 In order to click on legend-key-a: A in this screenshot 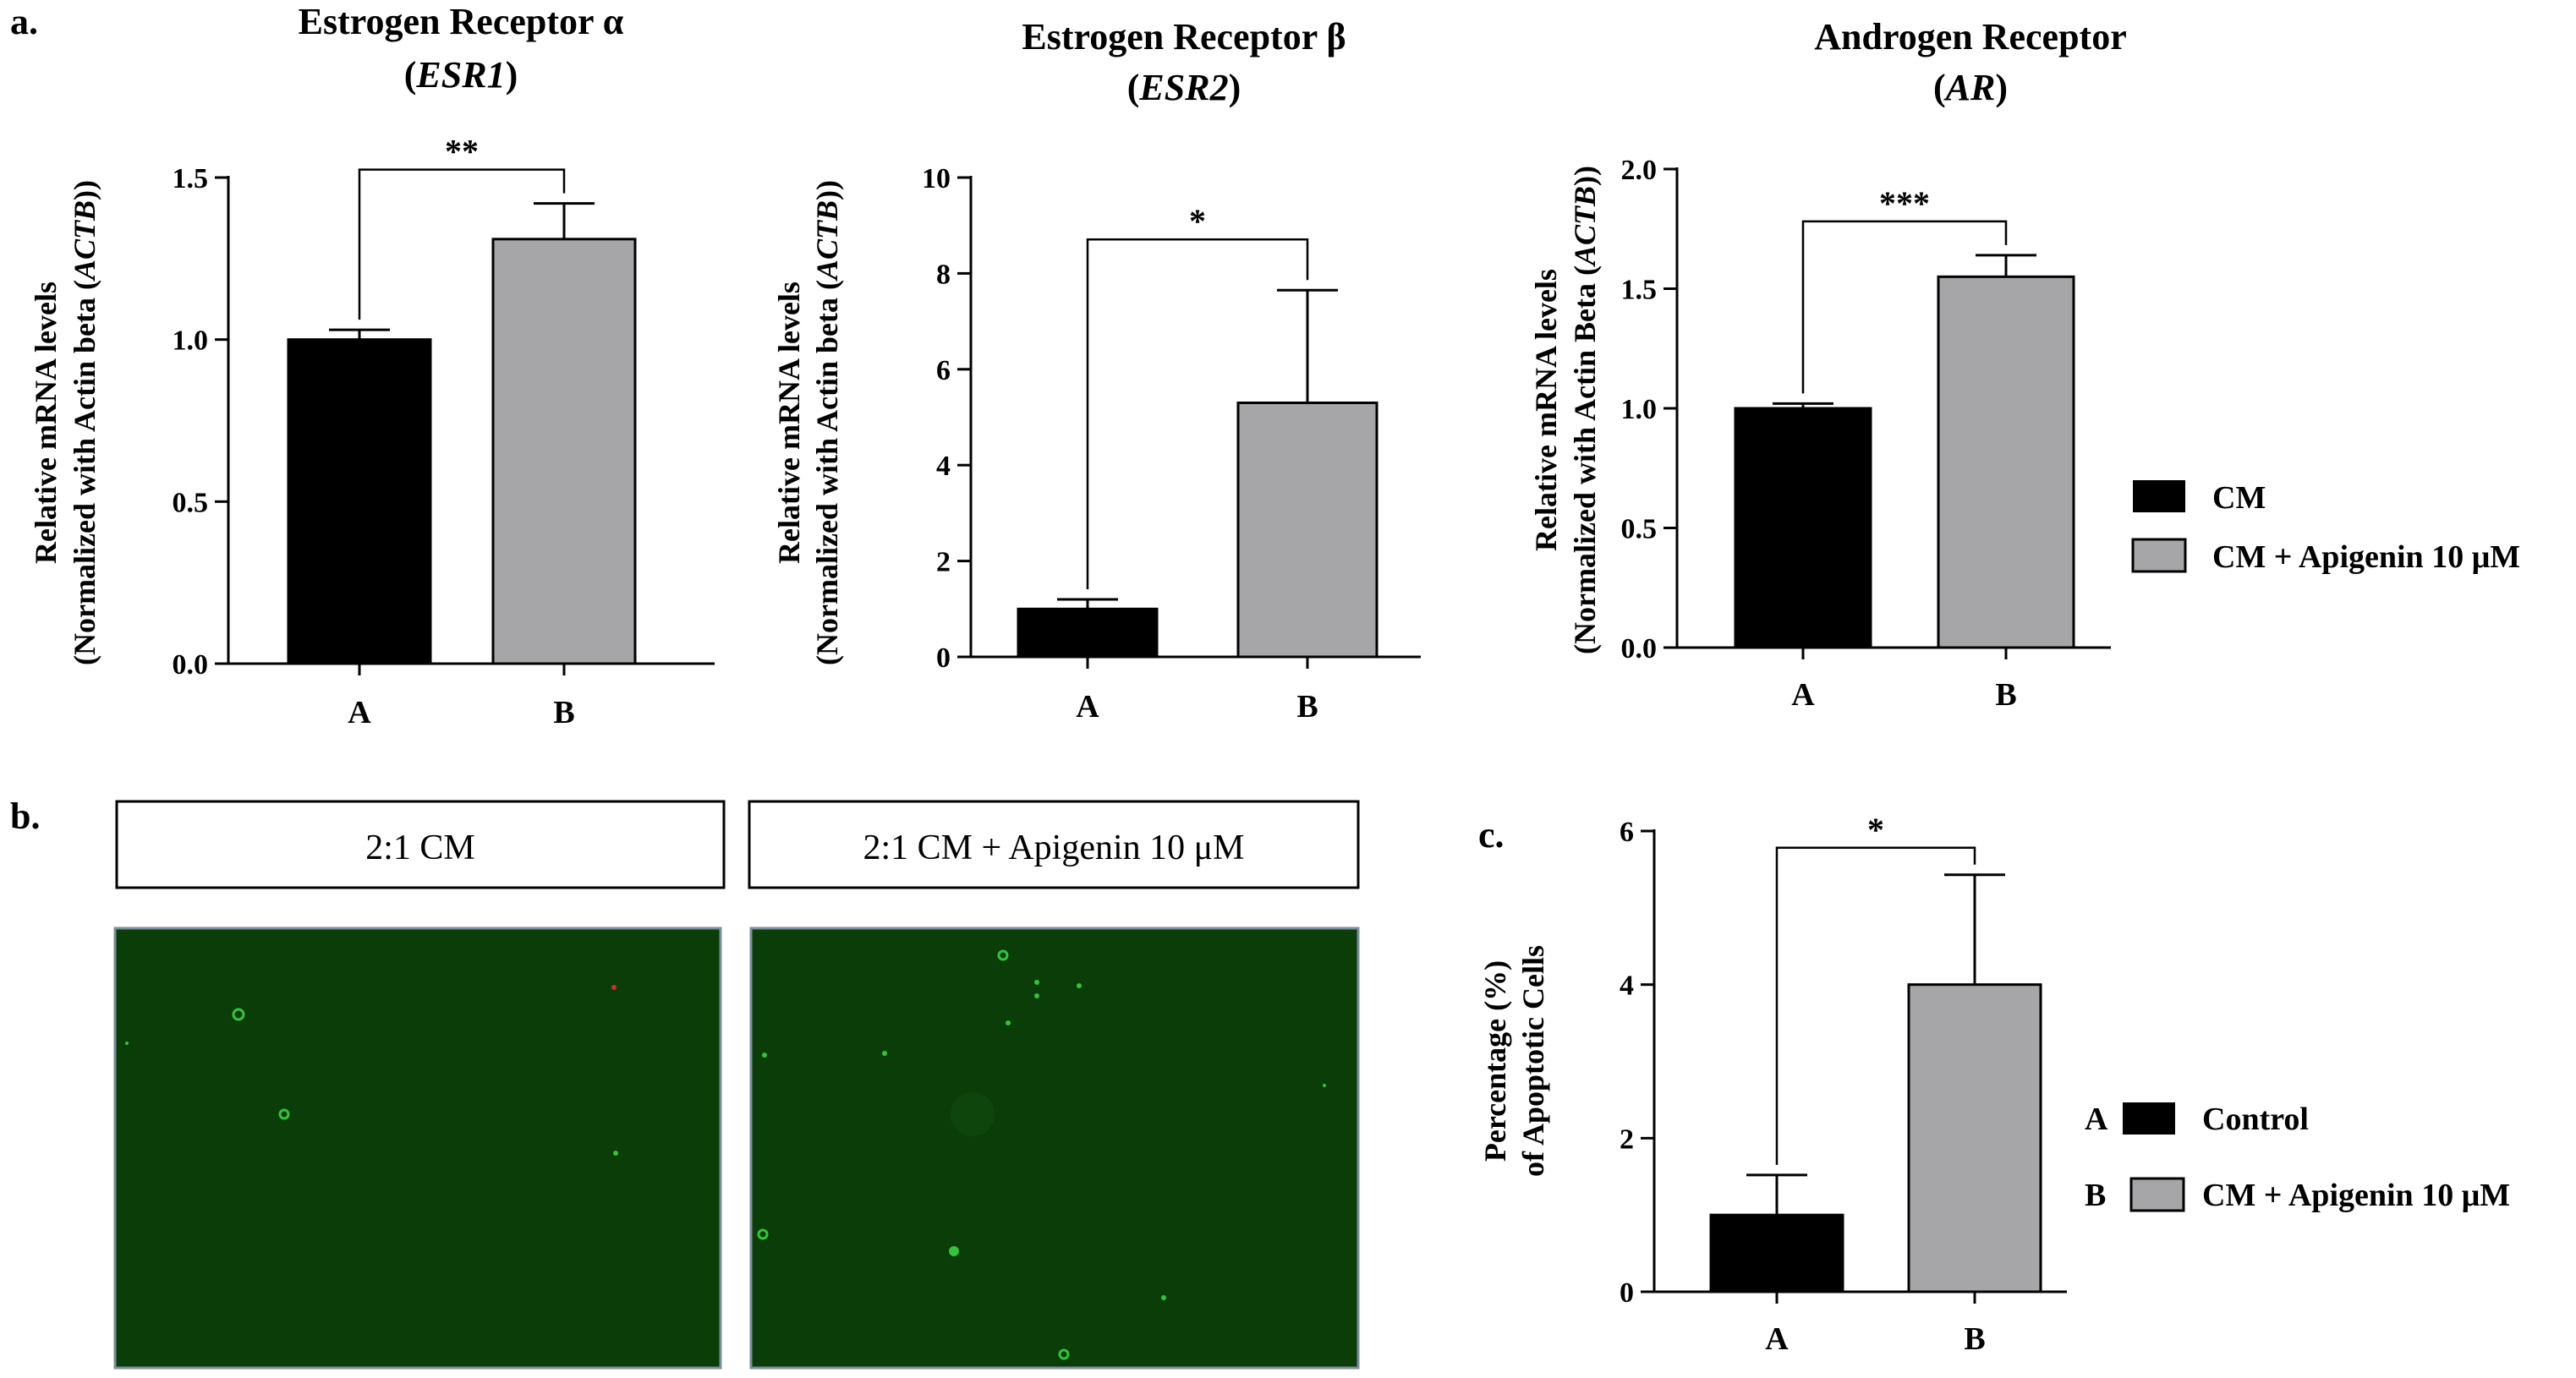, I will do `click(2096, 1120)`.